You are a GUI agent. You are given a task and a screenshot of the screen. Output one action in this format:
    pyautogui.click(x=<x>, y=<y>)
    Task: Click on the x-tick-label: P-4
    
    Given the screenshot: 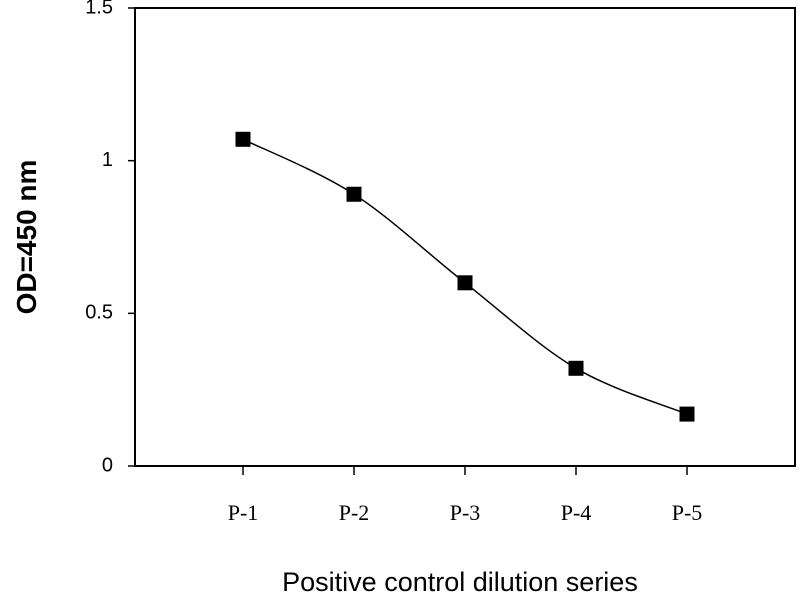 What is the action you would take?
    pyautogui.click(x=576, y=512)
    